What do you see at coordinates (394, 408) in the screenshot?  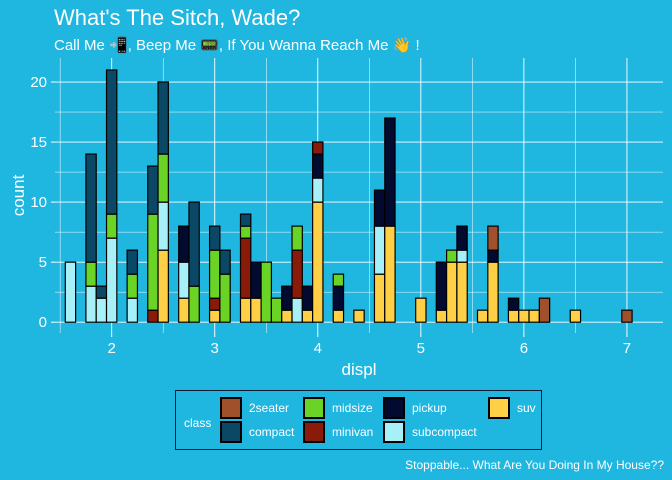 I see `legend-key-pickup` at bounding box center [394, 408].